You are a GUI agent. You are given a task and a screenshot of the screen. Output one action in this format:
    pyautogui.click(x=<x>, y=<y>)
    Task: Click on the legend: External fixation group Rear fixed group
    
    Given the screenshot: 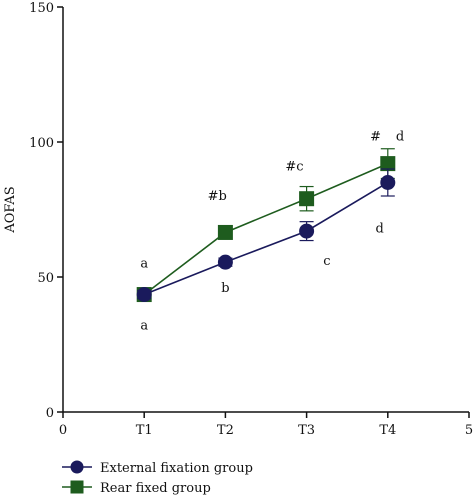 What is the action you would take?
    pyautogui.click(x=157, y=478)
    